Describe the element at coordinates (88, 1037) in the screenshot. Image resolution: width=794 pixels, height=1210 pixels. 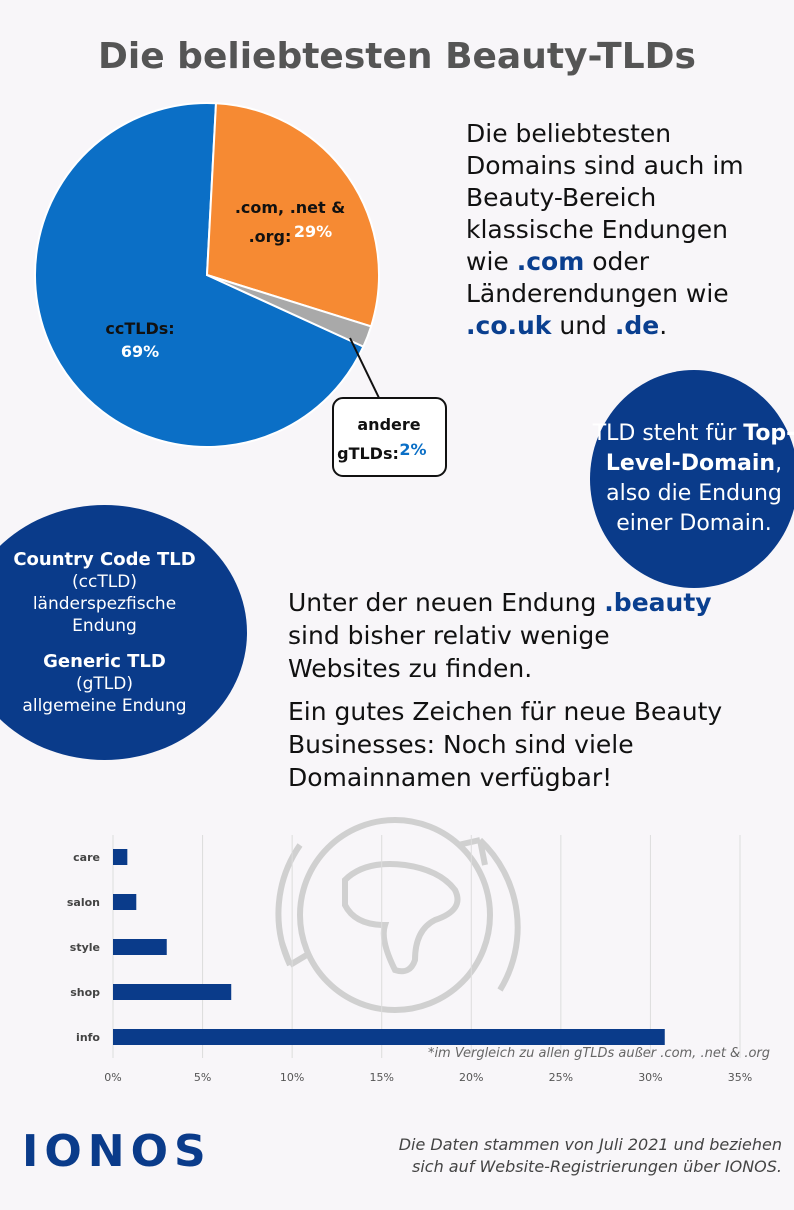
I see `y-tick-label: info` at that location.